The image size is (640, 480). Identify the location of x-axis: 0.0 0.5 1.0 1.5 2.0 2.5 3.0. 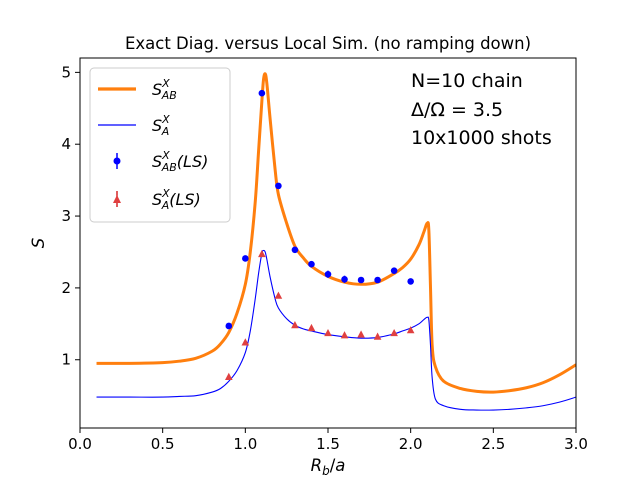
(328, 440).